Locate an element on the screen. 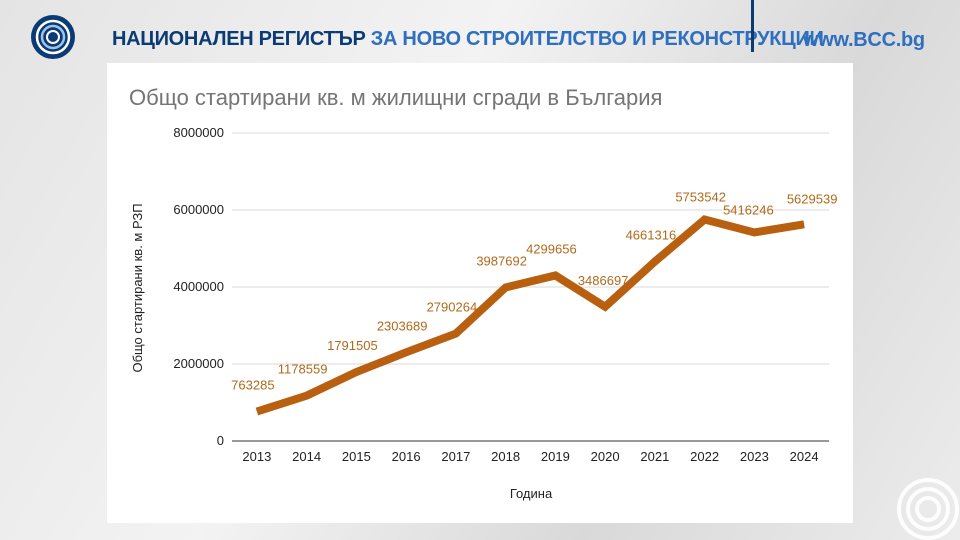 This screenshot has height=540, width=960. x-tick-label: 2019 is located at coordinates (555, 456).